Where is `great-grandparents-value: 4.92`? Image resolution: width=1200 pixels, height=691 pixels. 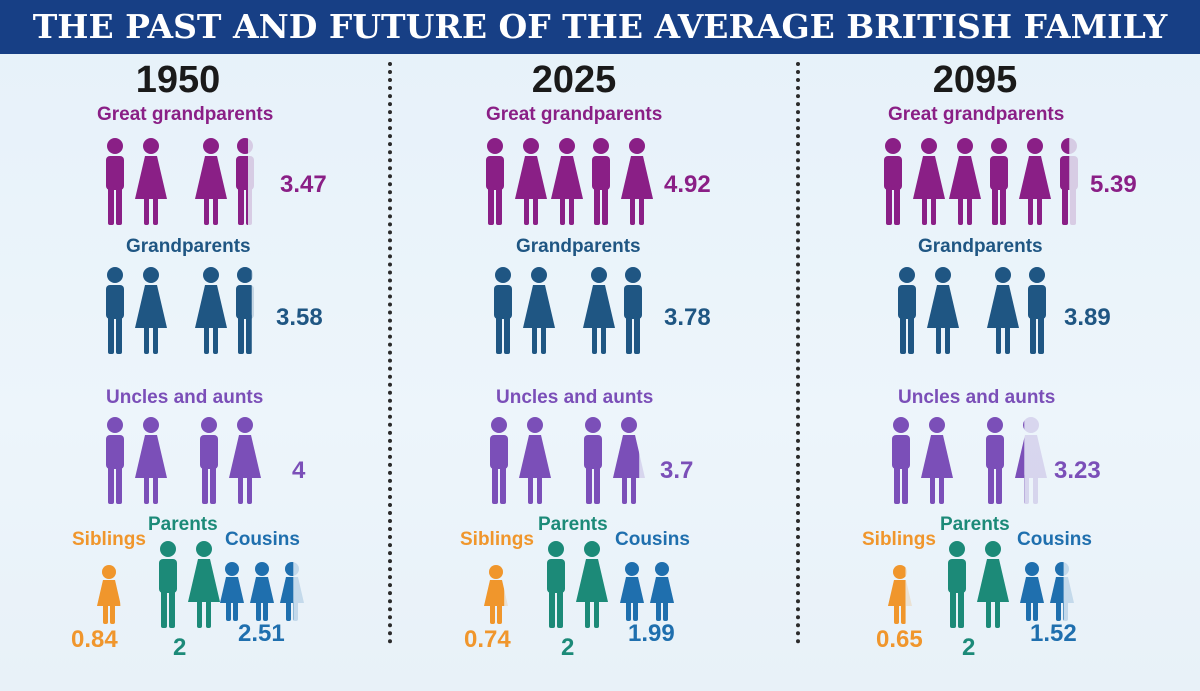 great-grandparents-value: 4.92 is located at coordinates (687, 184).